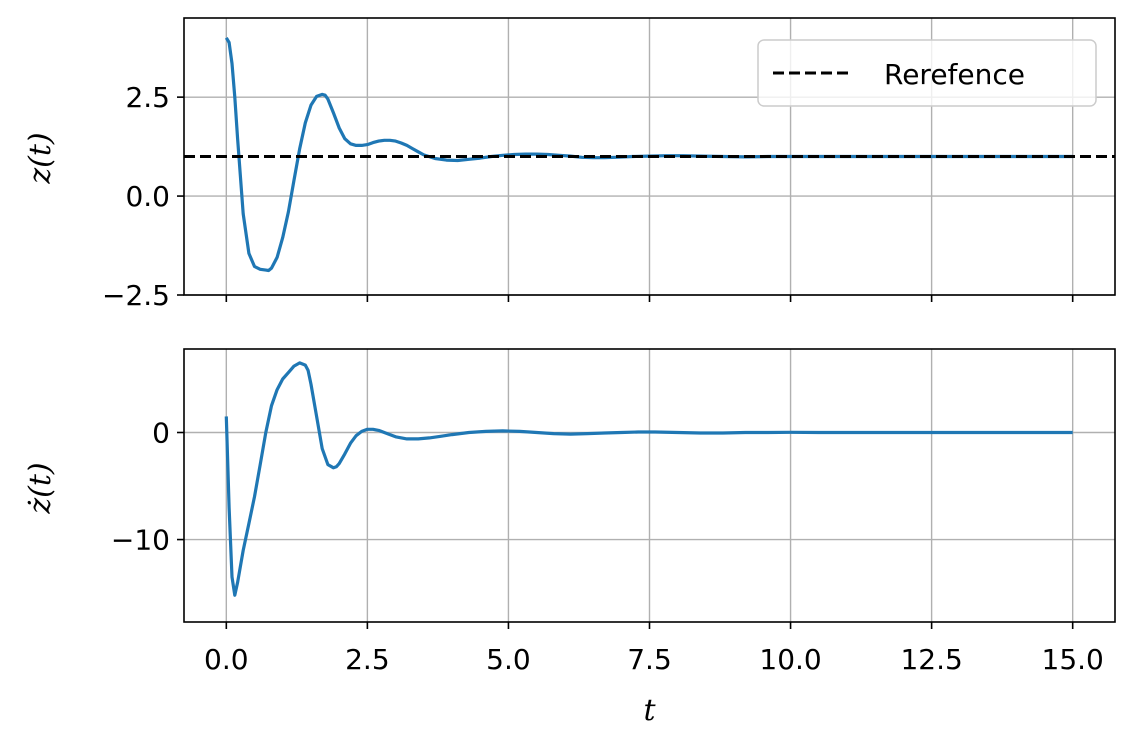  Describe the element at coordinates (40, 158) in the screenshot. I see `ylabel-position: z(t)` at that location.